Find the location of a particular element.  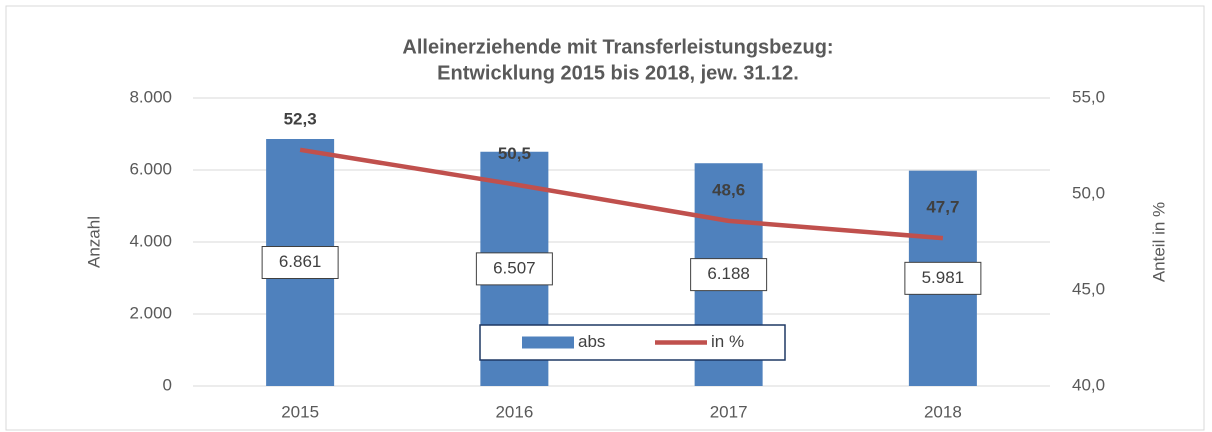

chart-subtitle: Entwicklung 2015 bis 2018, jew. 31.12. is located at coordinates (618, 73).